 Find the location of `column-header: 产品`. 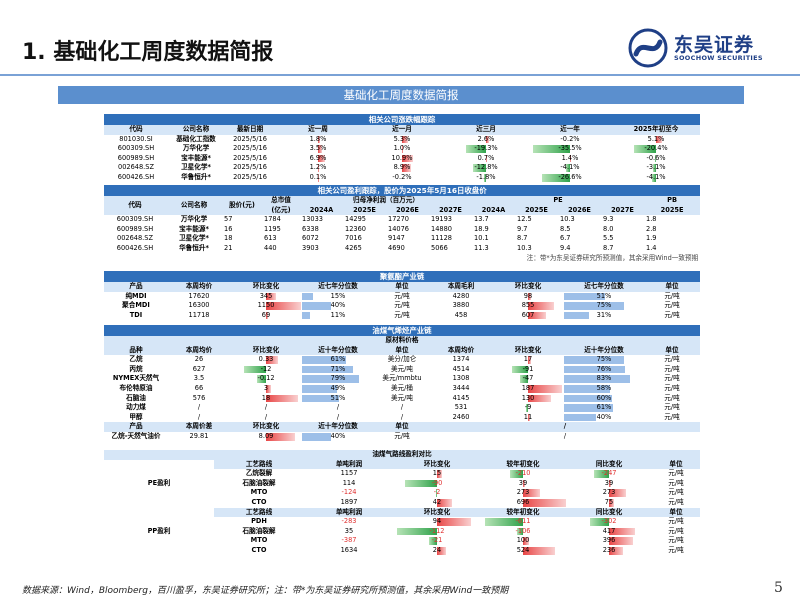

column-header: 产品 is located at coordinates (136, 287).